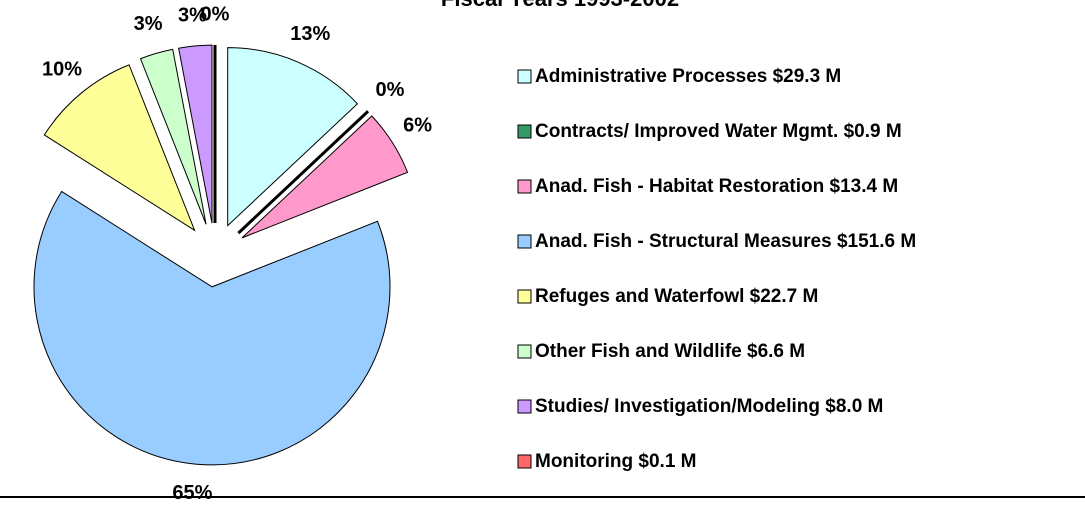 The width and height of the screenshot is (1085, 508). What do you see at coordinates (62, 69) in the screenshot?
I see `data-label: 10%` at bounding box center [62, 69].